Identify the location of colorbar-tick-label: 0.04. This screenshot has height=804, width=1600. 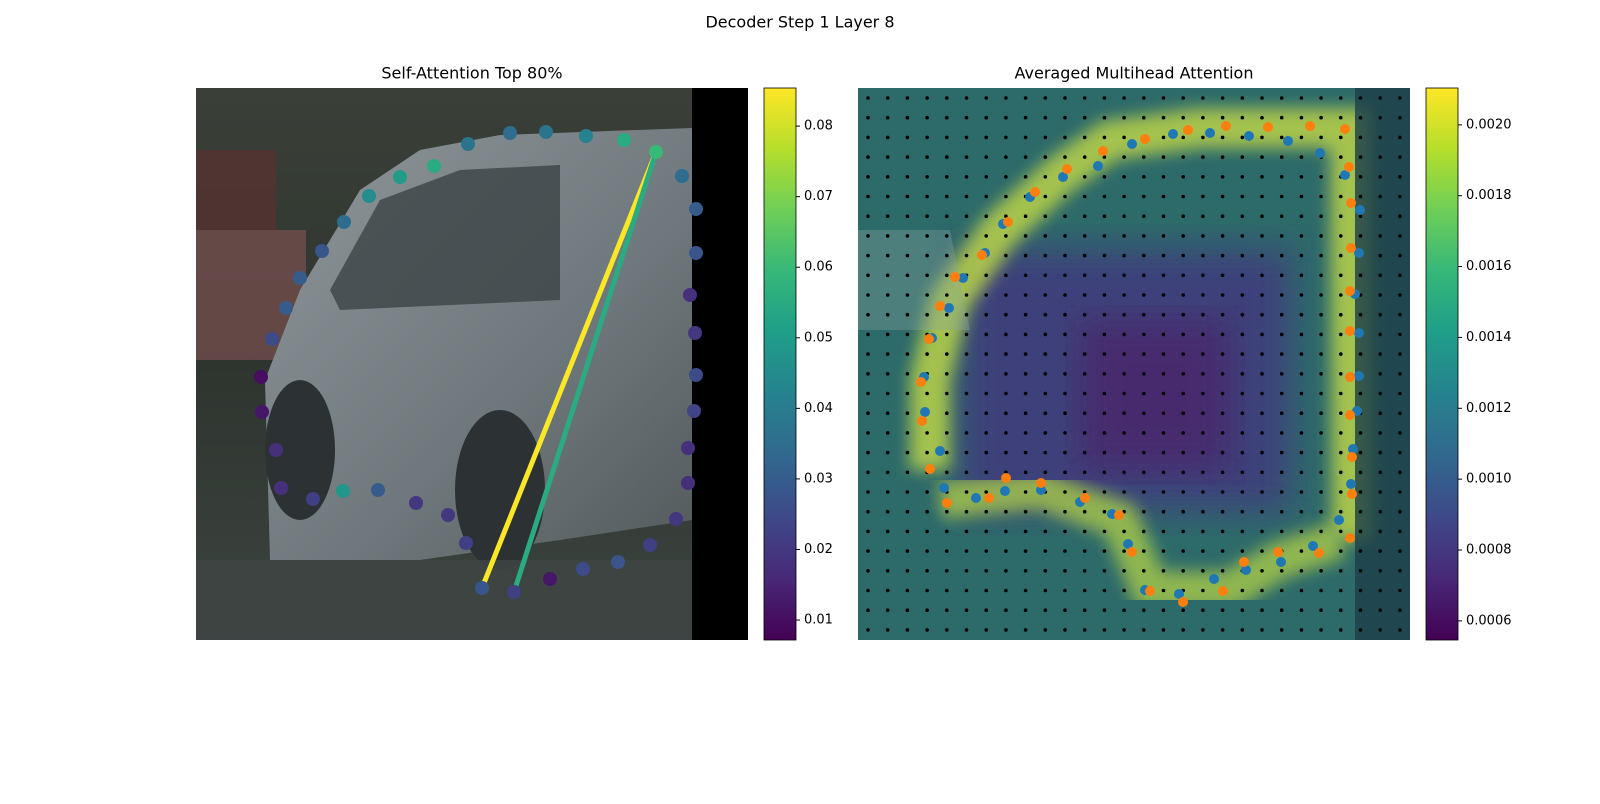
(818, 408).